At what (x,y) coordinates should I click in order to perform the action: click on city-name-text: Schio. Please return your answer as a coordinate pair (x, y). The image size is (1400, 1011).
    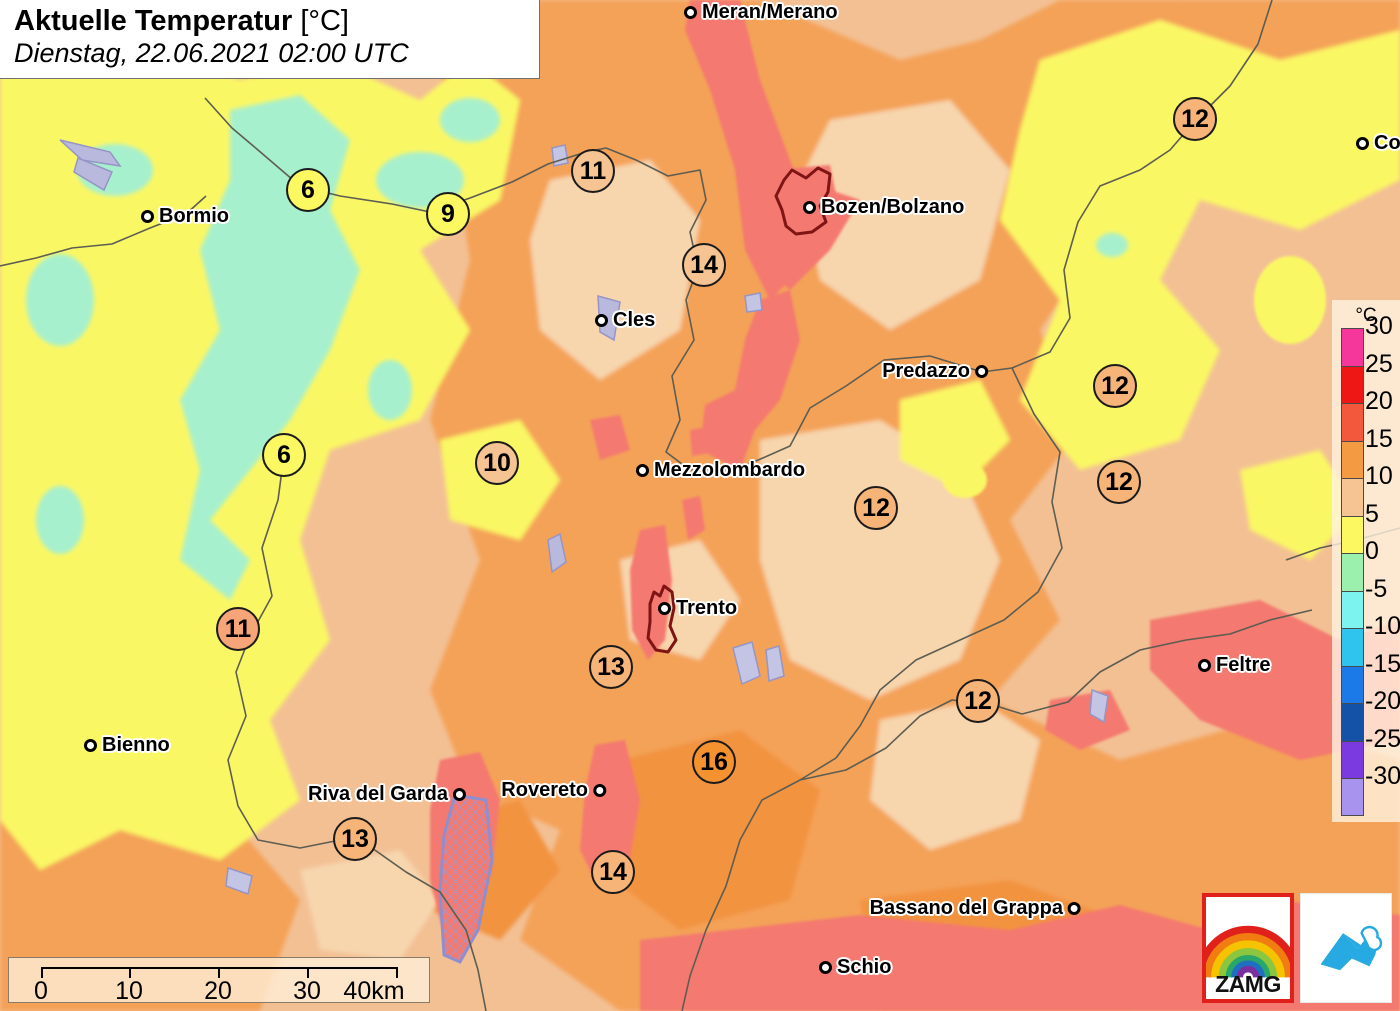
    Looking at the image, I should click on (864, 966).